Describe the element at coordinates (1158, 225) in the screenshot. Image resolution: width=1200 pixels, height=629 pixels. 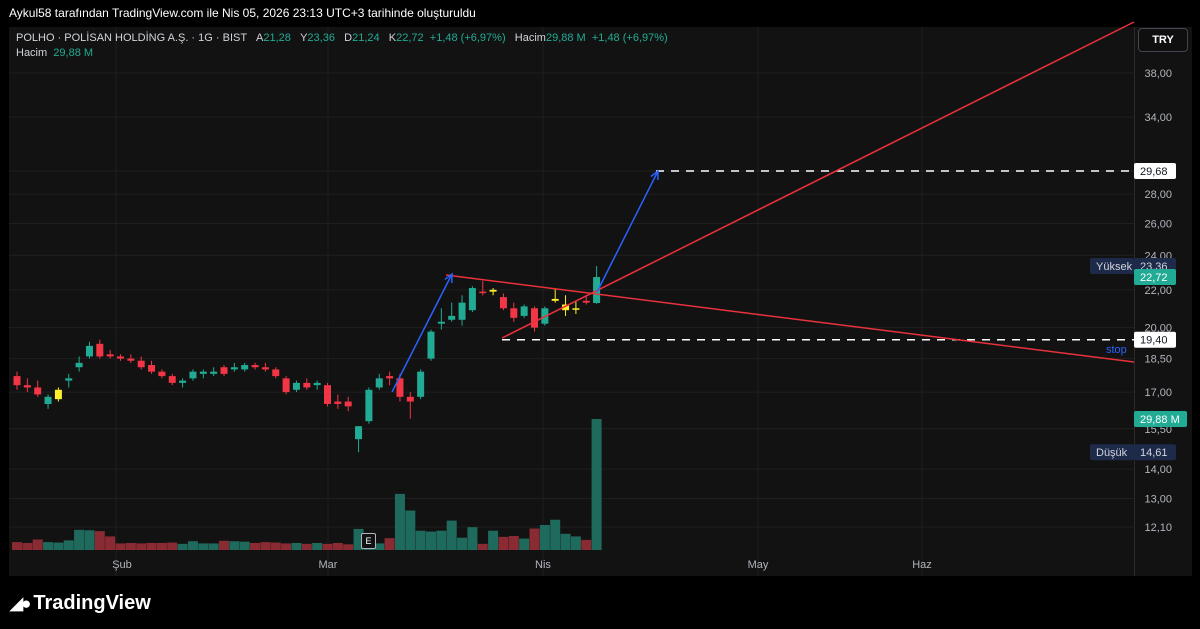
I see `price-tick-label: 26,00` at that location.